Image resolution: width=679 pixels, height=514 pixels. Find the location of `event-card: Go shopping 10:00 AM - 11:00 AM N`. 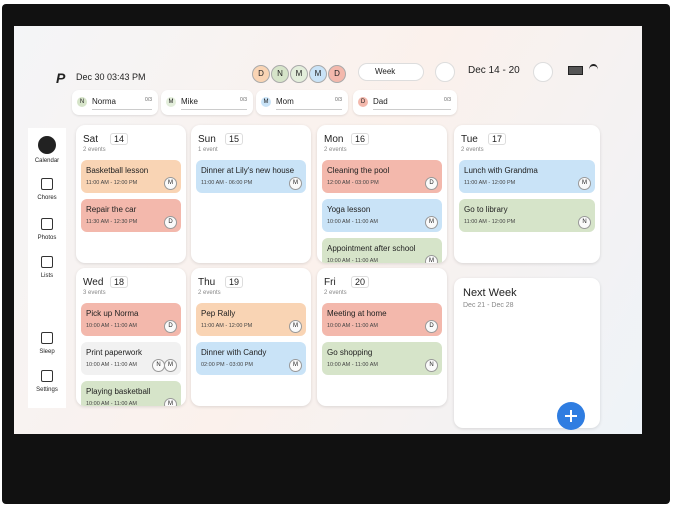

event-card: Go shopping 10:00 AM - 11:00 AM N is located at coordinates (382, 358).